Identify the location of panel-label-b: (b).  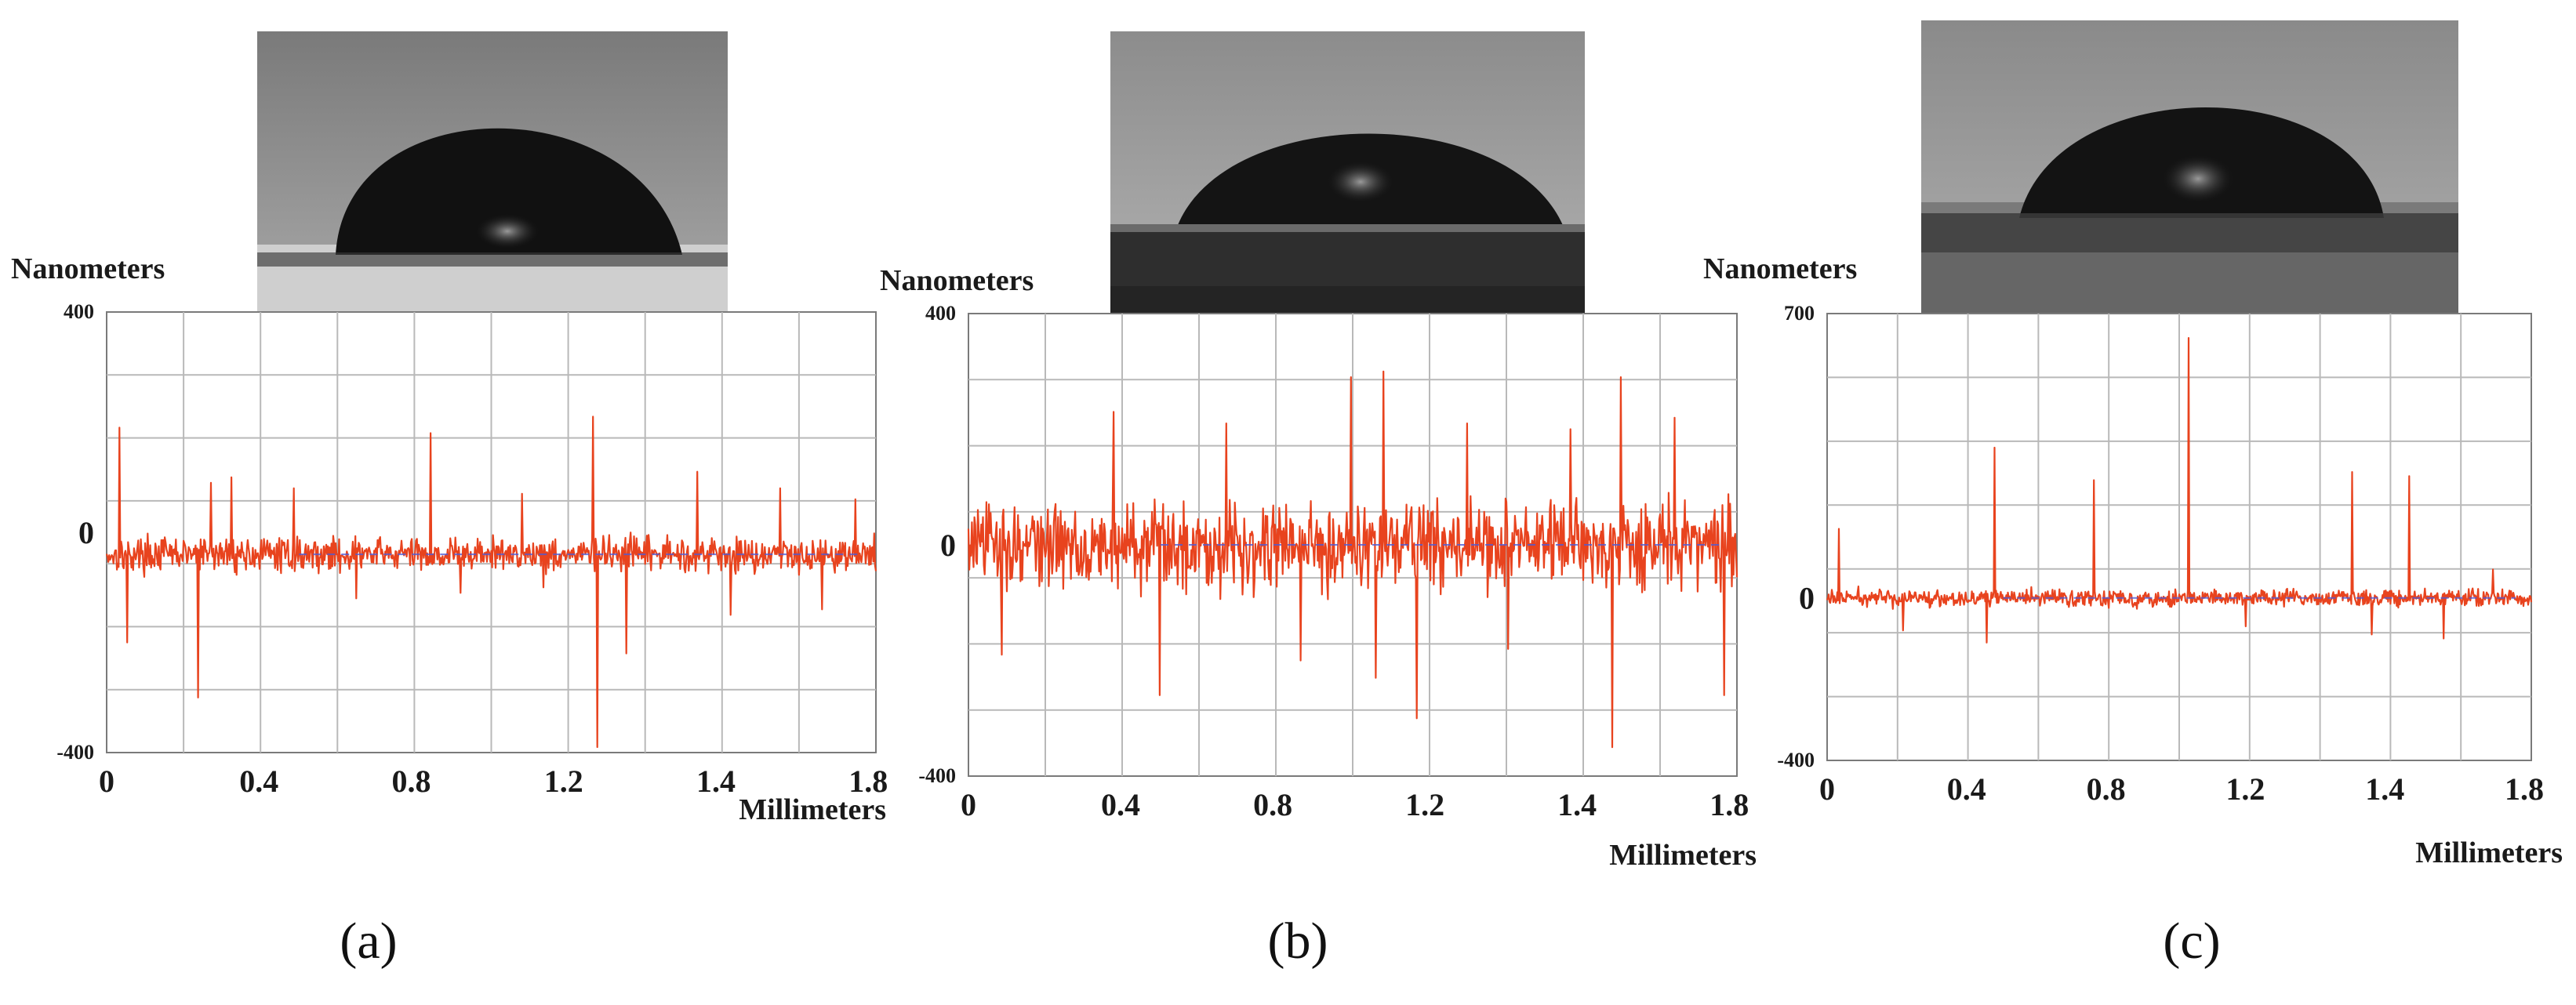
(1298, 941).